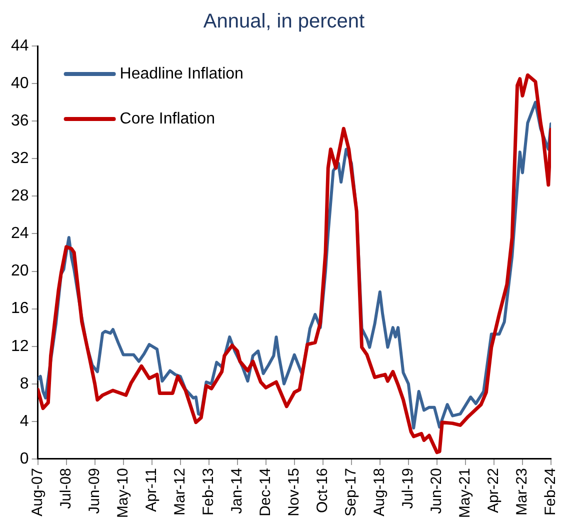 The height and width of the screenshot is (529, 580). I want to click on legend-label: Headline Inflation, so click(182, 73).